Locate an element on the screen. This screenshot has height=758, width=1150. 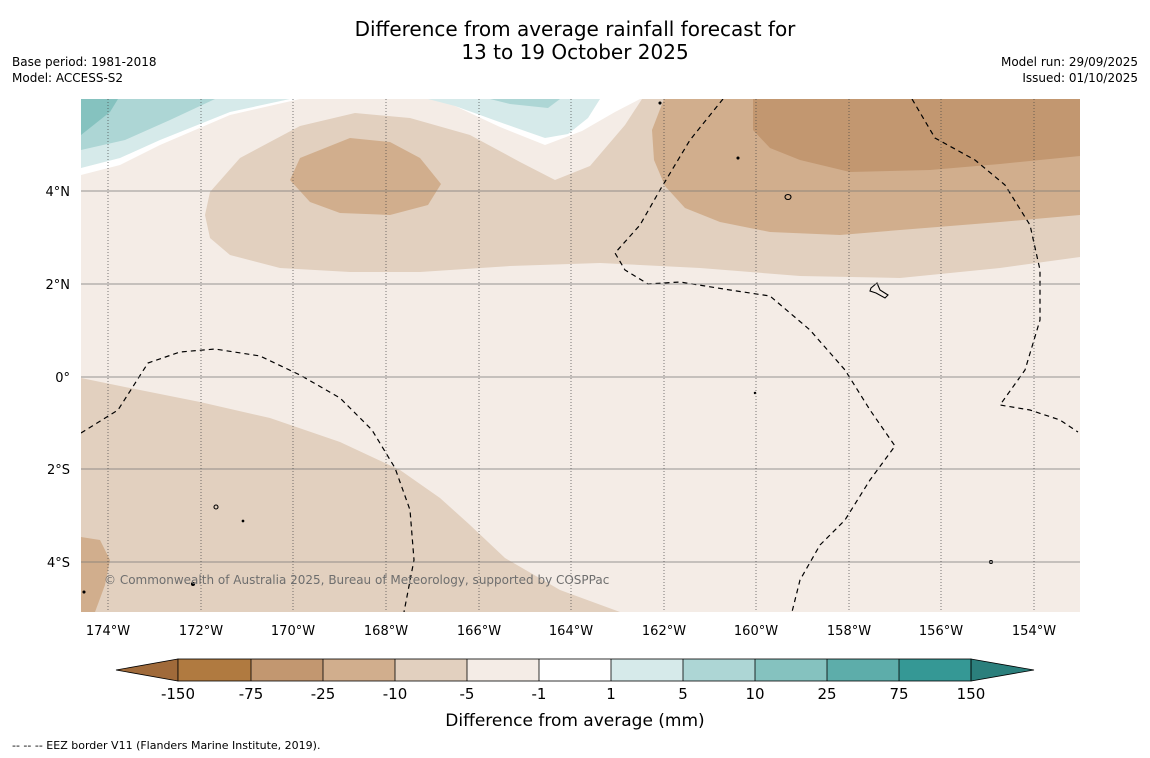
band-neg25-neg10-south is located at coordinates (95, 574).